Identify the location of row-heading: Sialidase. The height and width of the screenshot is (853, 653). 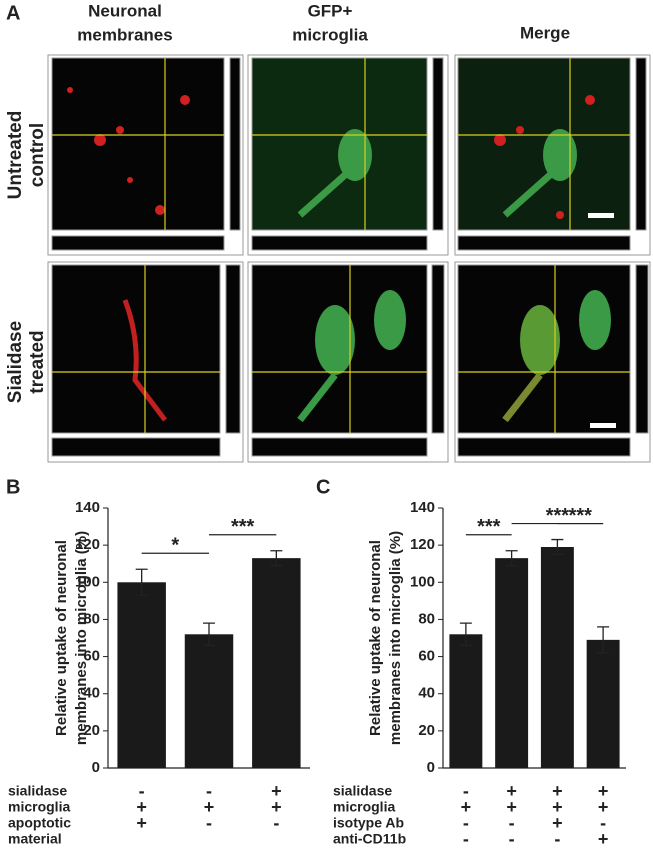
(15, 362).